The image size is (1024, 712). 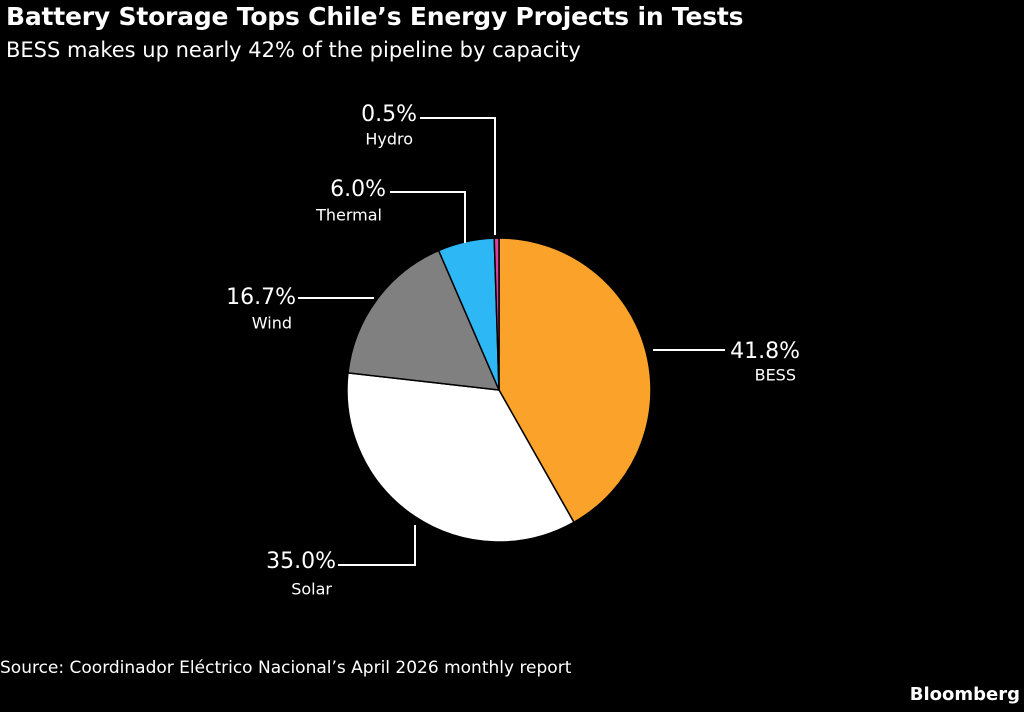 What do you see at coordinates (261, 297) in the screenshot?
I see `slice-percent-wind: 16.7%` at bounding box center [261, 297].